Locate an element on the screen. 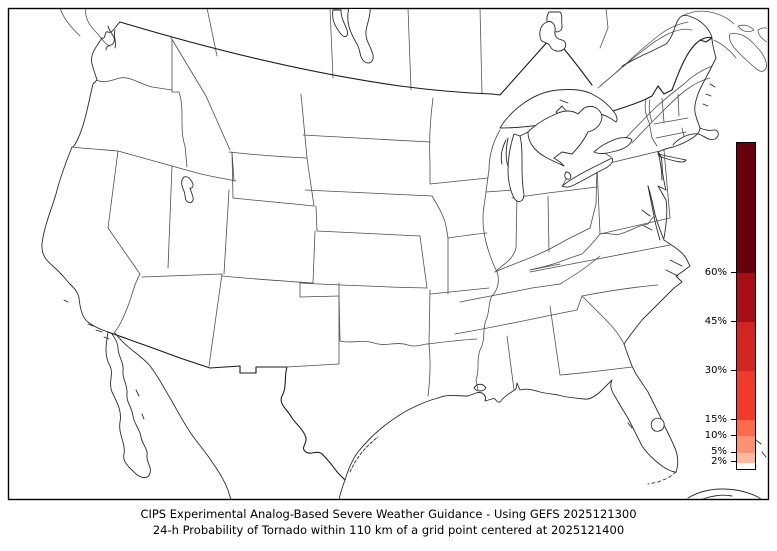  colorbar-tick-label: 15% is located at coordinates (715, 419).